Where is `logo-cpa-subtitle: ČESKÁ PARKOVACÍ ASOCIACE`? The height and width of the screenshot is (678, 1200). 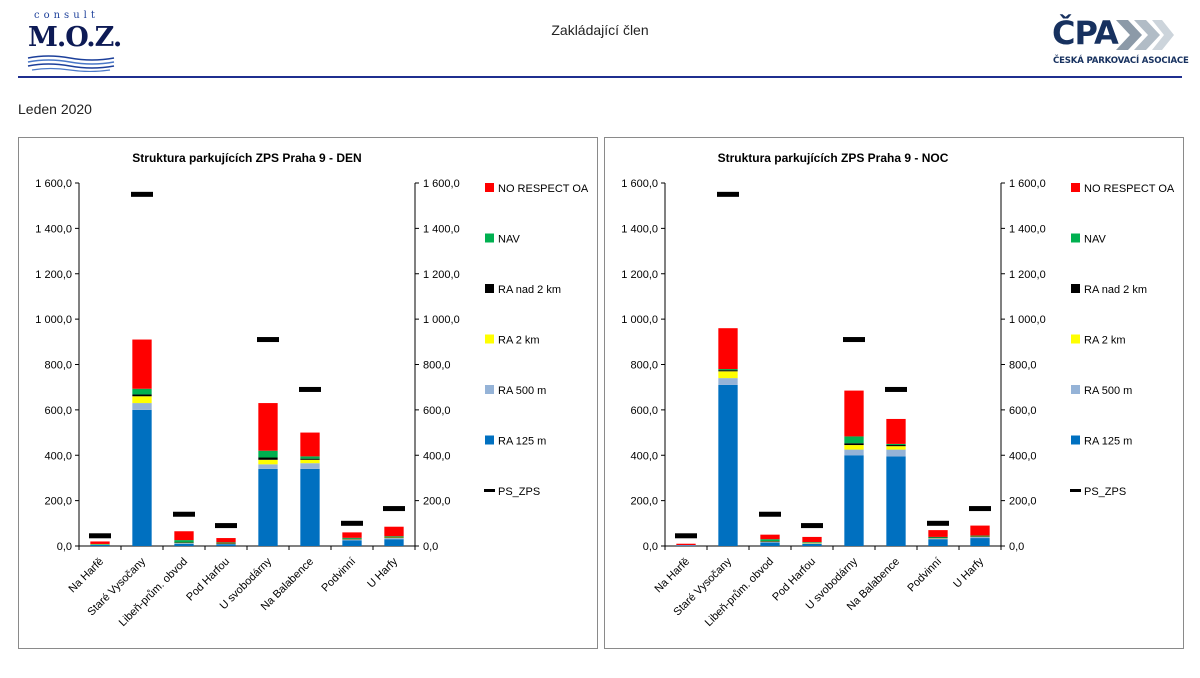 logo-cpa-subtitle: ČESKÁ PARKOVACÍ ASOCIACE is located at coordinates (1121, 61).